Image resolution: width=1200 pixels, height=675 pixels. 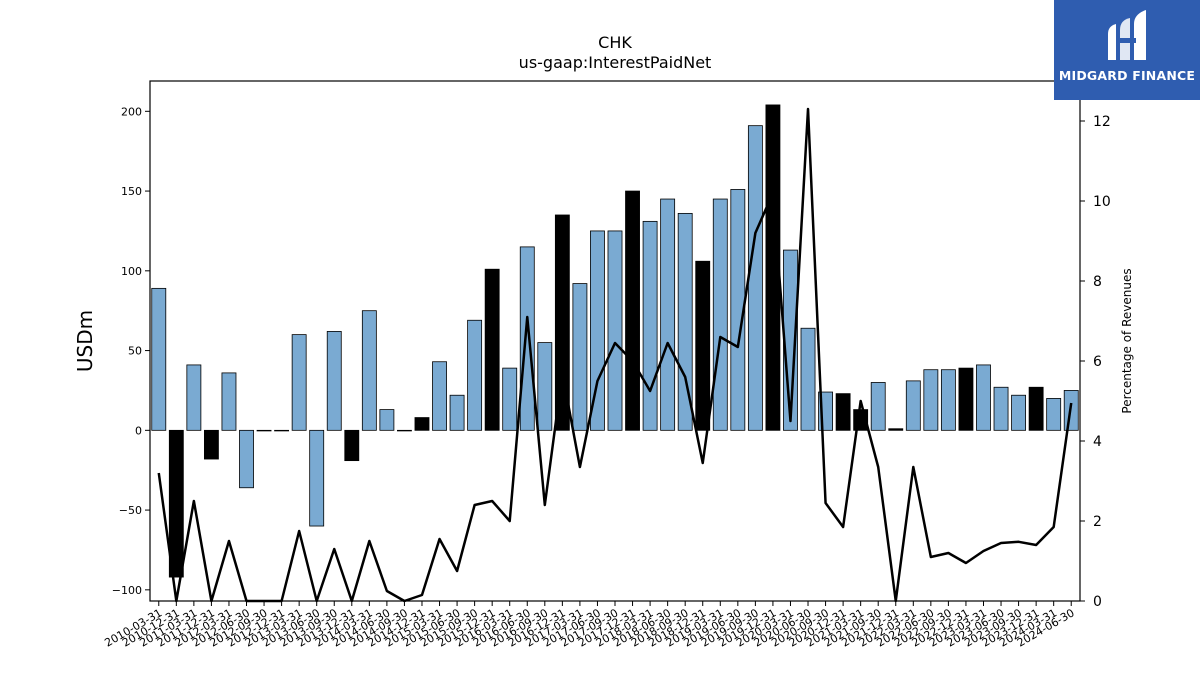 I want to click on y-tick-label: −50, so click(x=130, y=510).